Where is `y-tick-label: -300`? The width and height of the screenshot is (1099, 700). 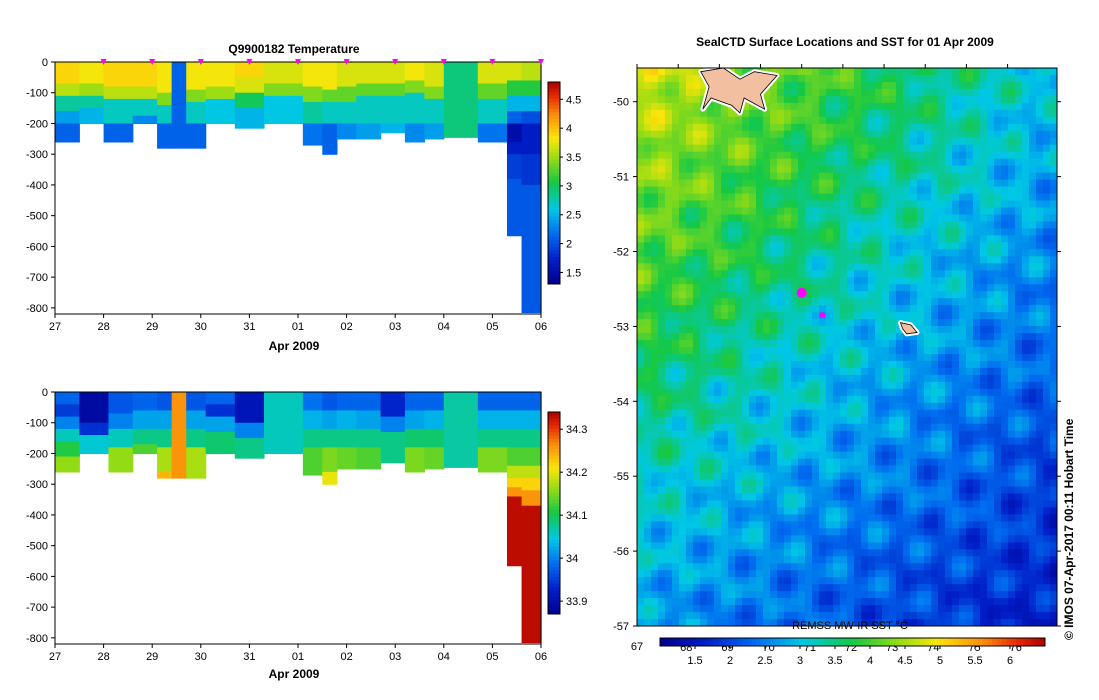
y-tick-label: -300 is located at coordinates (37, 485).